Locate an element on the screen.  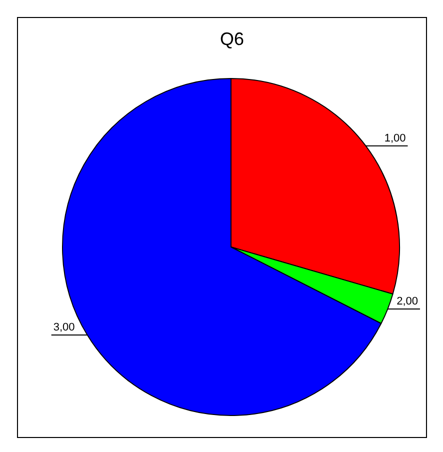
slice-label: 1,00 is located at coordinates (395, 138).